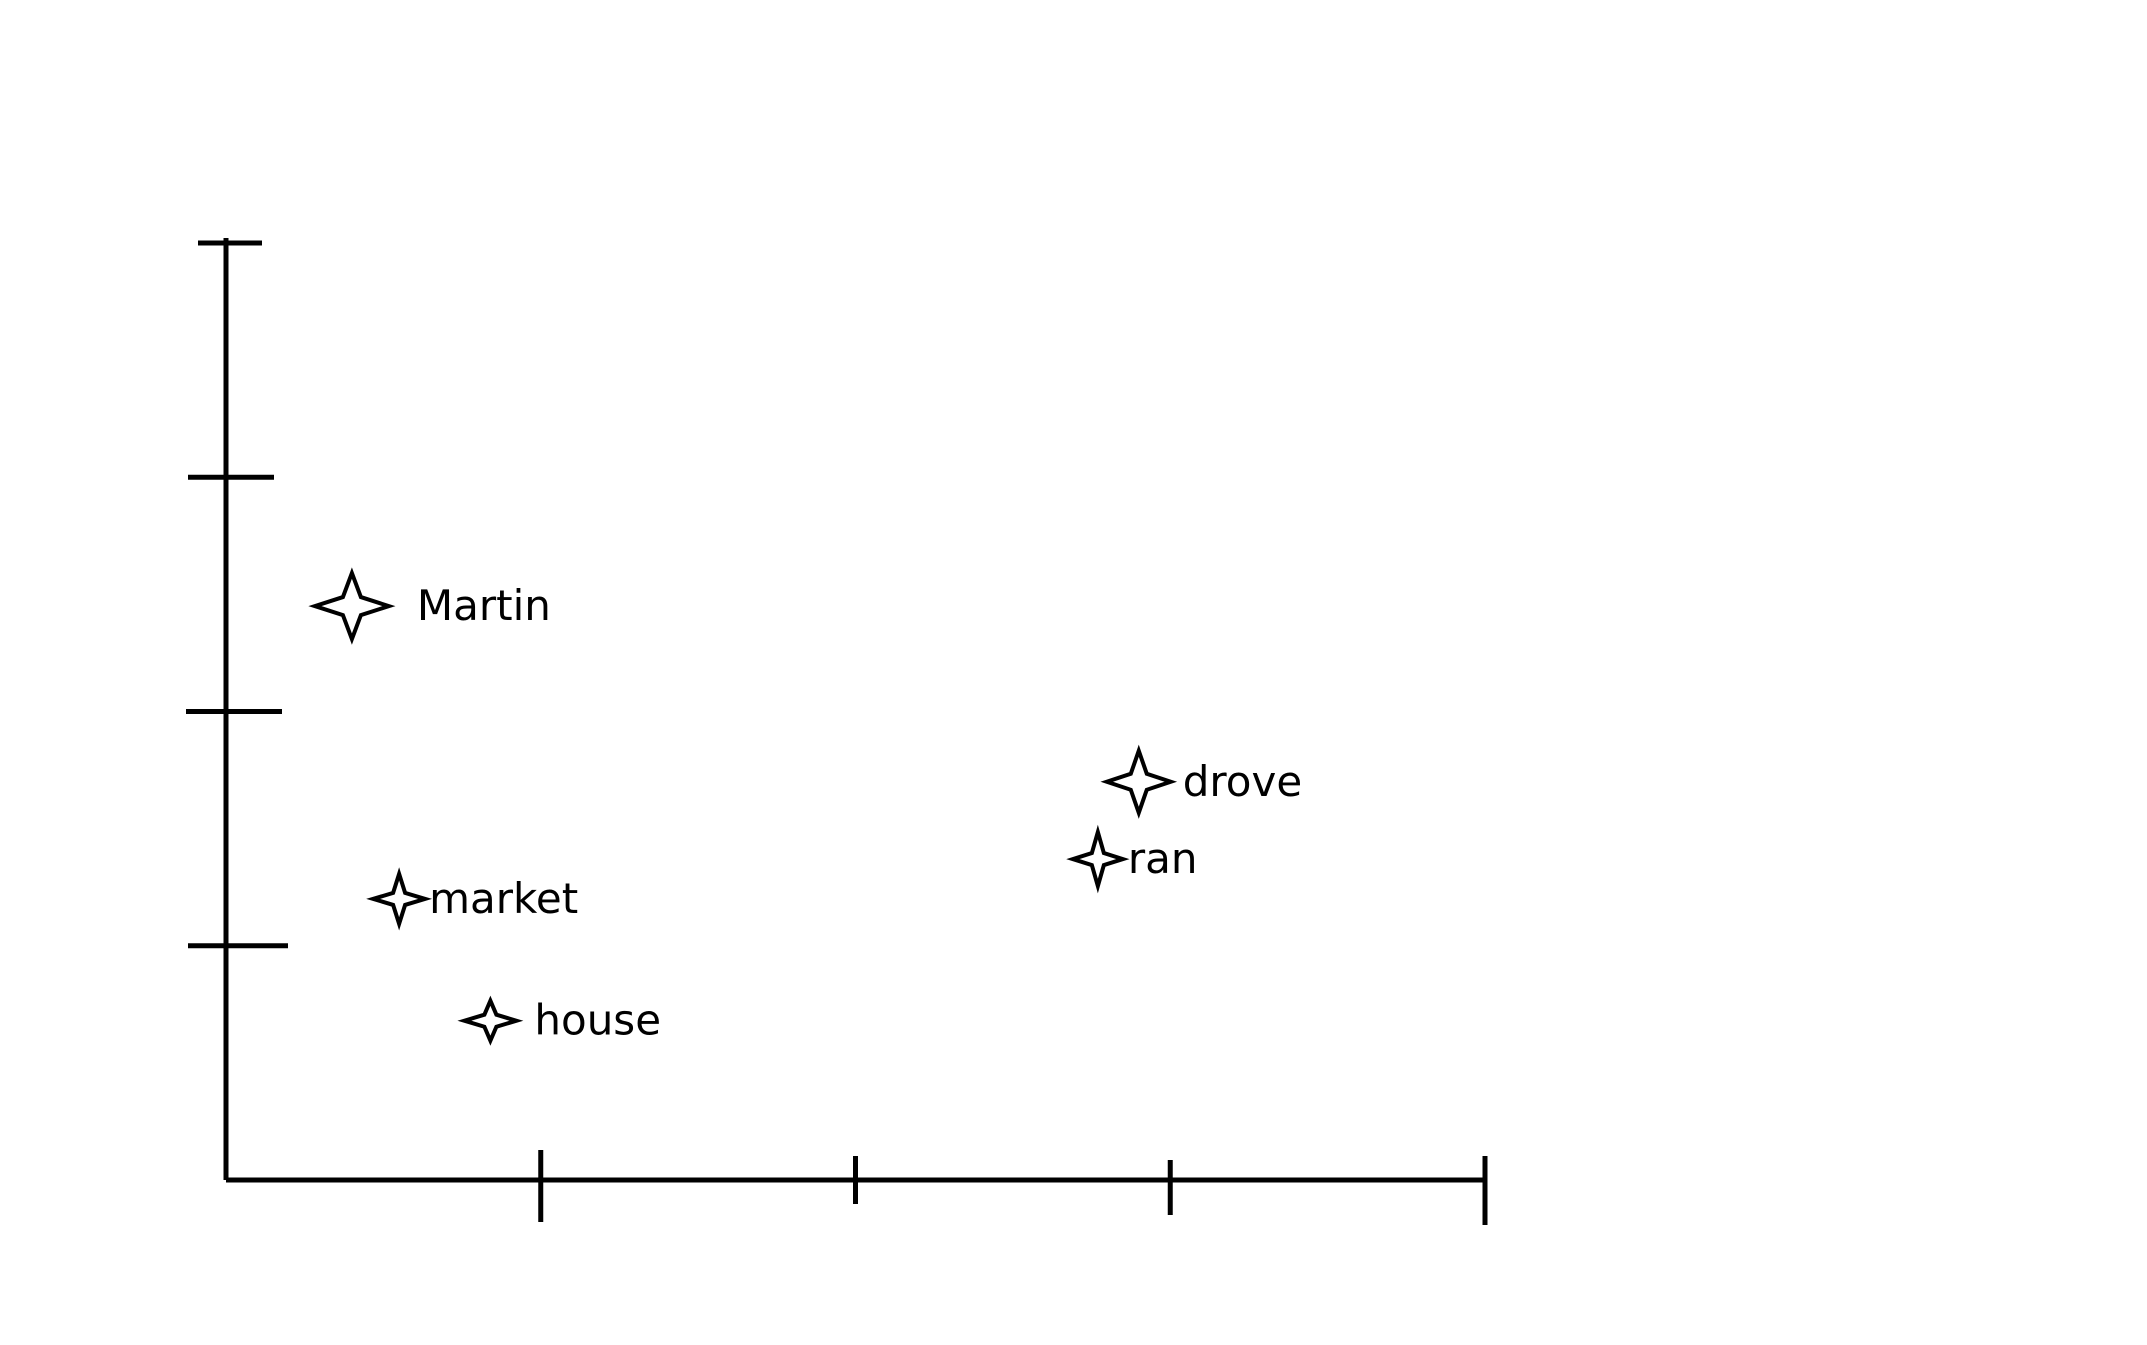  What do you see at coordinates (1098, 859) in the screenshot?
I see `point-star-ran` at bounding box center [1098, 859].